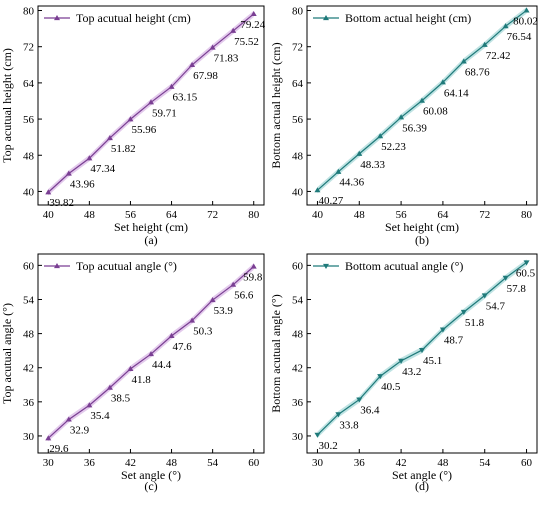  Describe the element at coordinates (162, 365) in the screenshot. I see `data-label: 44.4` at that location.